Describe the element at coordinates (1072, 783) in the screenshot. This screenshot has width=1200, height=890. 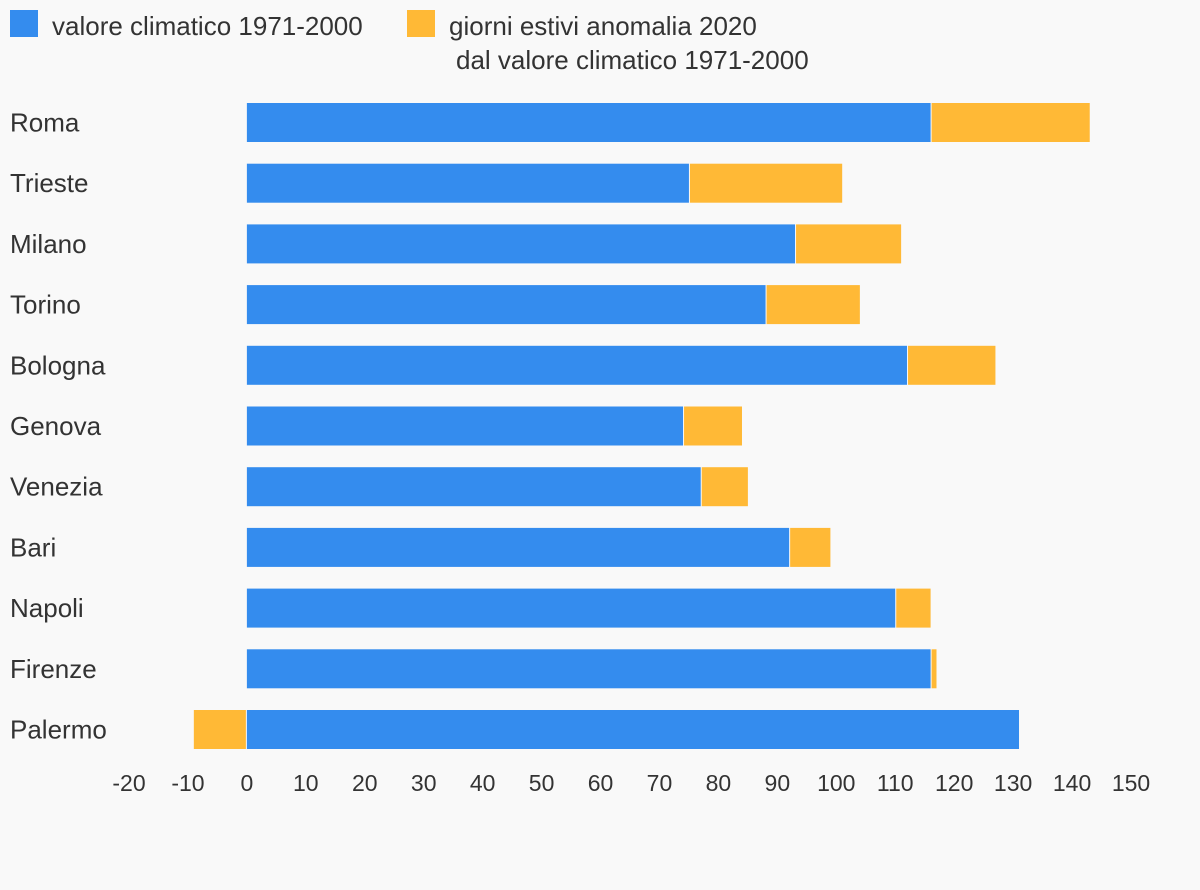
I see `x-tick-label: 140` at that location.